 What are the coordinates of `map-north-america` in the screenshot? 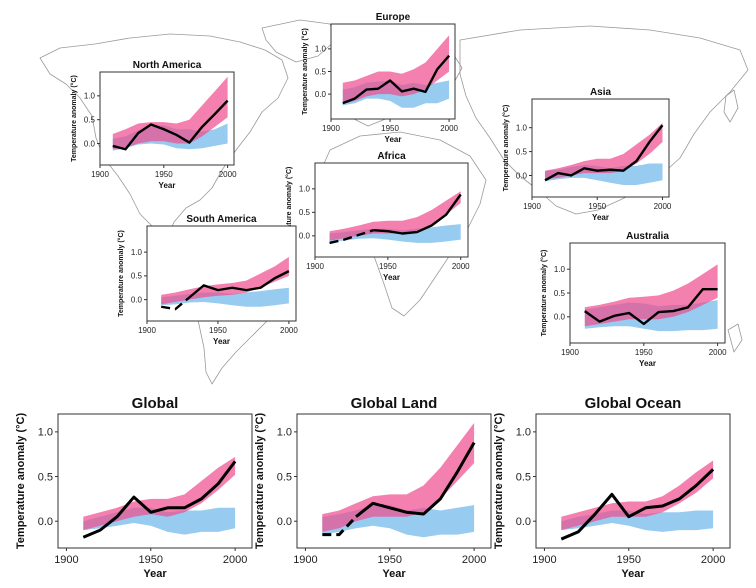 It's located at (164, 135).